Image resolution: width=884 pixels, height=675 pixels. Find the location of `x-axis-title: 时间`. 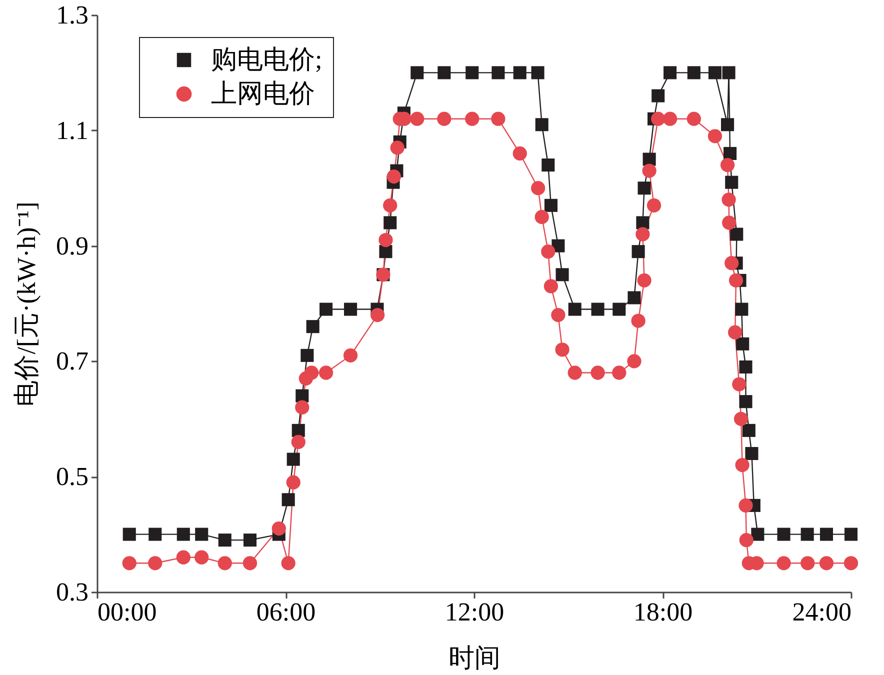

x-axis-title: 时间 is located at coordinates (474, 658).